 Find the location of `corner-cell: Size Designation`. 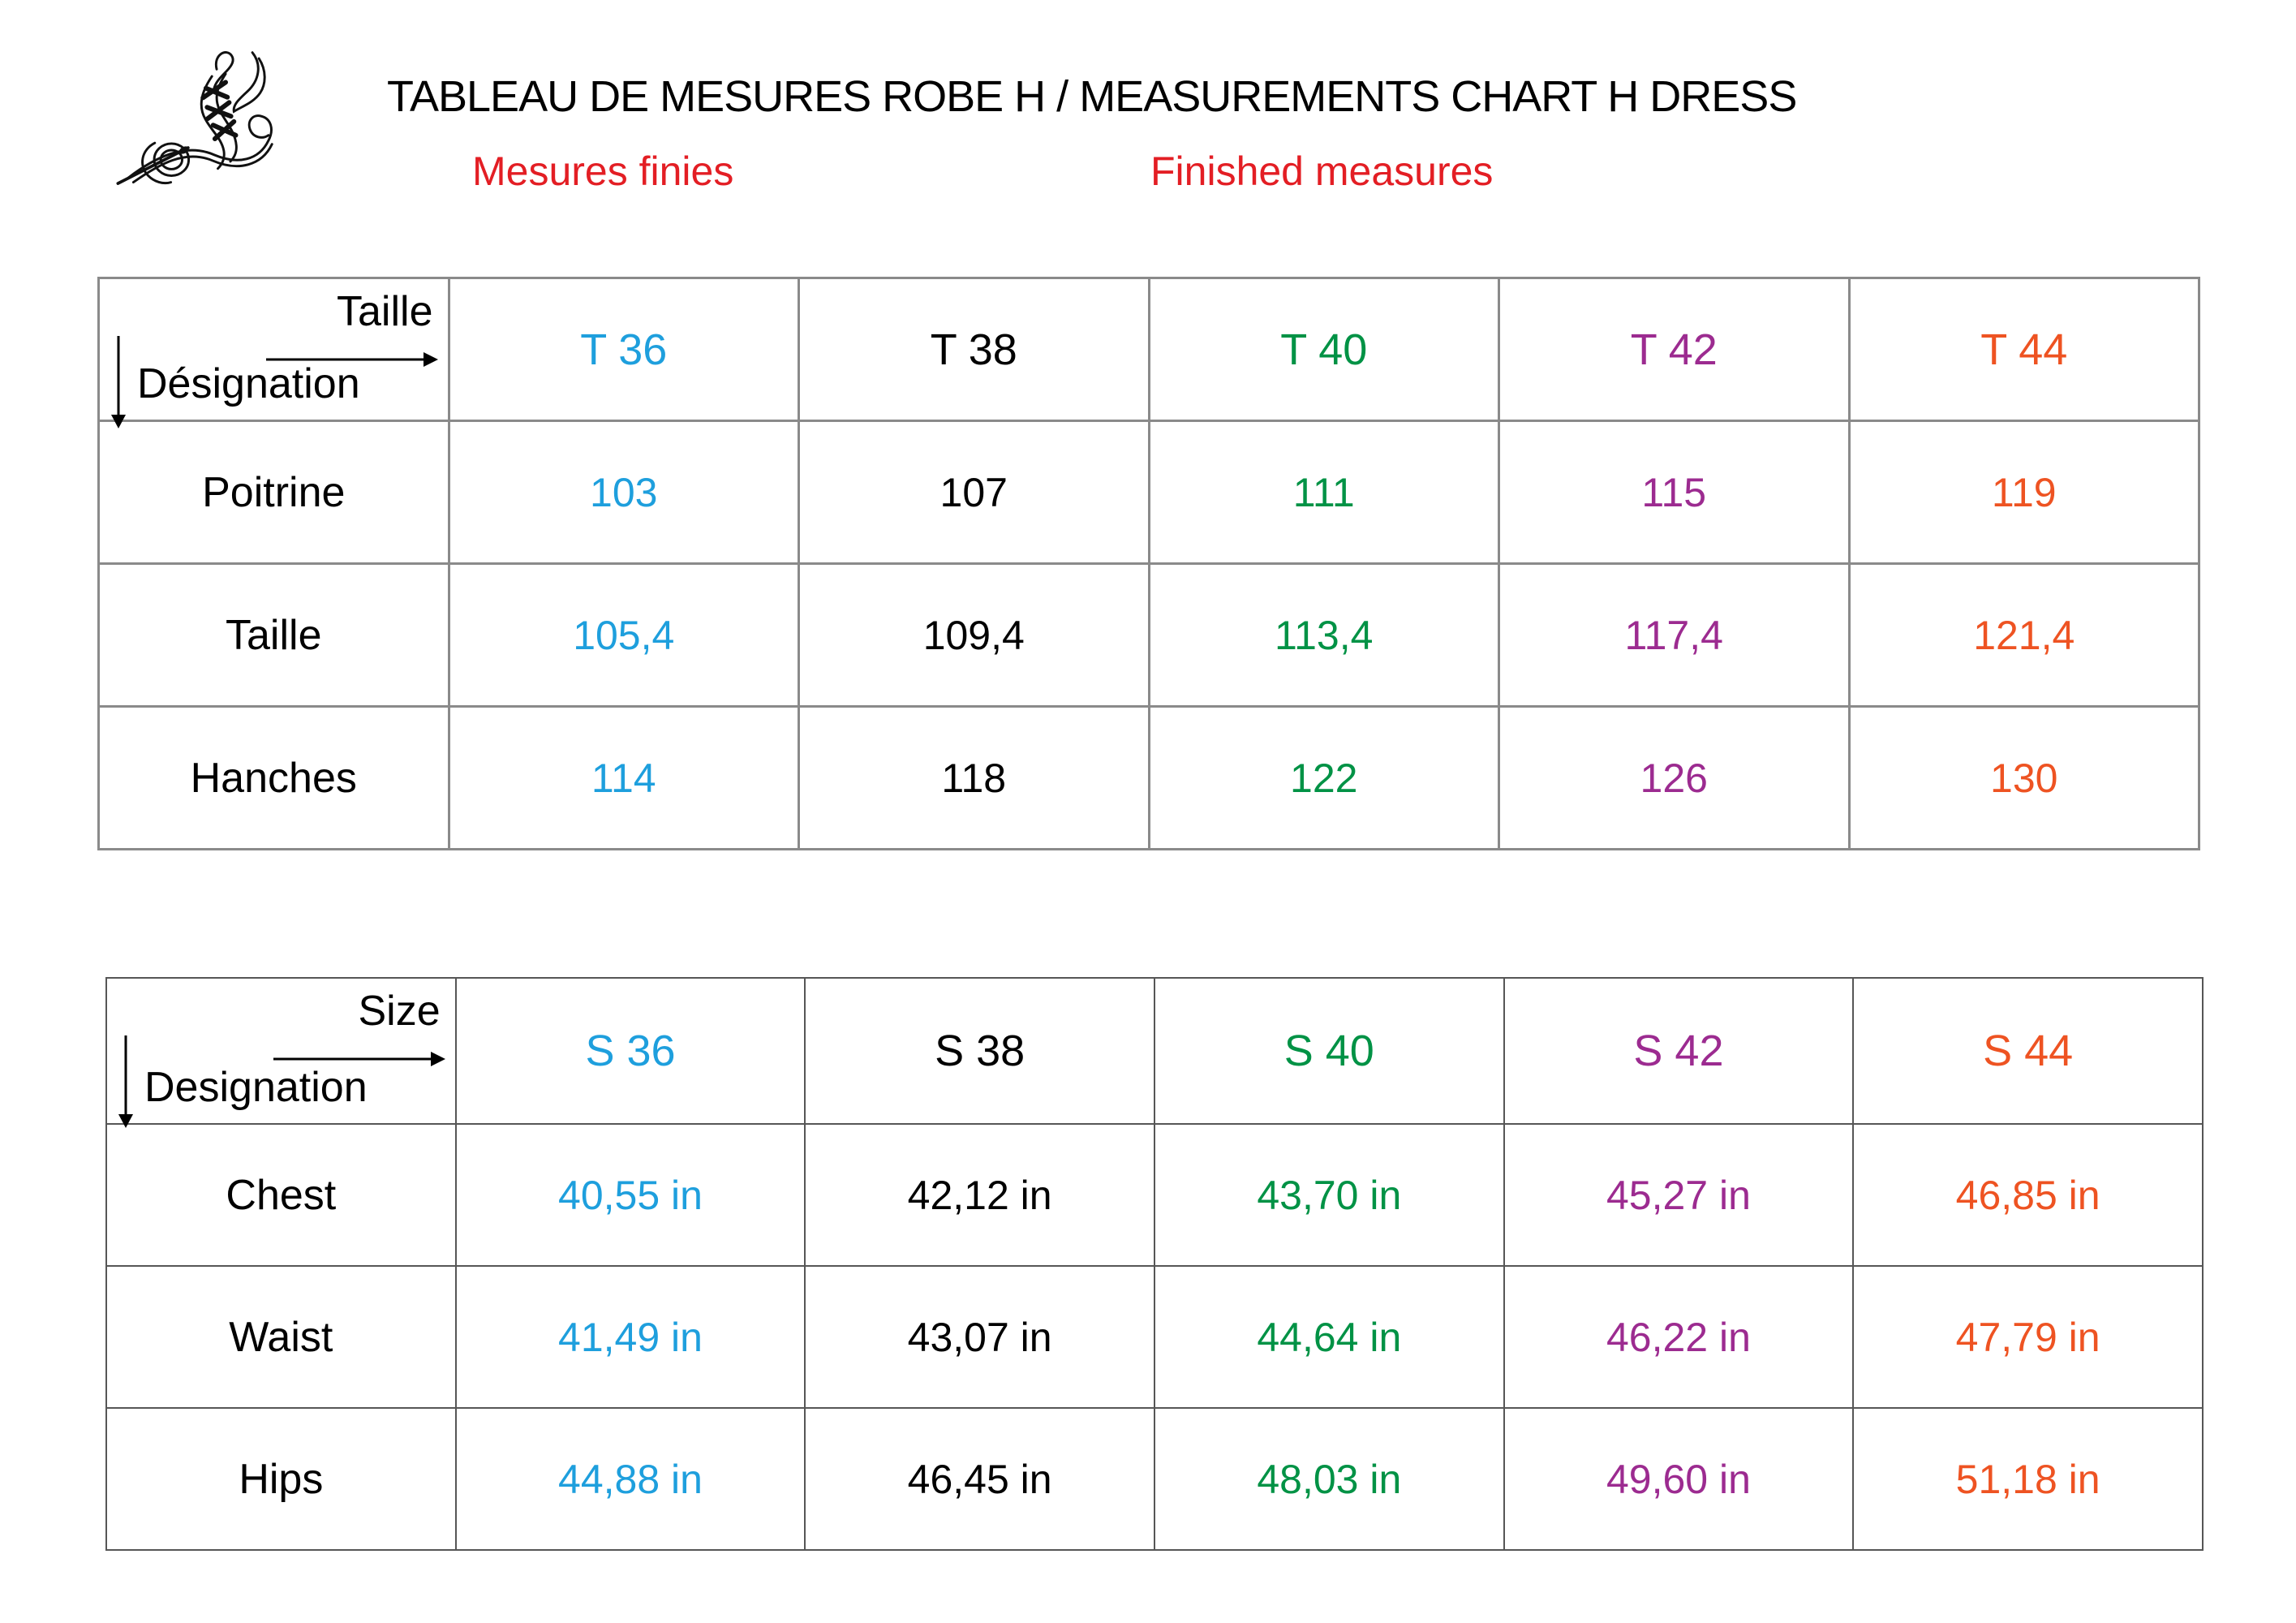

corner-cell: Size Designation is located at coordinates (281, 1052).